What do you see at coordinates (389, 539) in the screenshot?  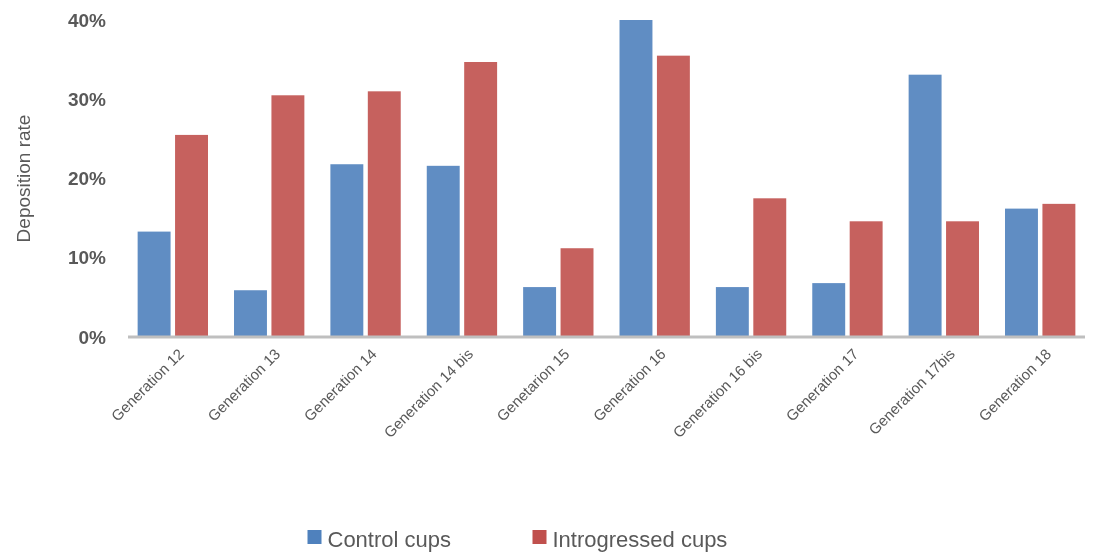 I see `legend-label: Control cups` at bounding box center [389, 539].